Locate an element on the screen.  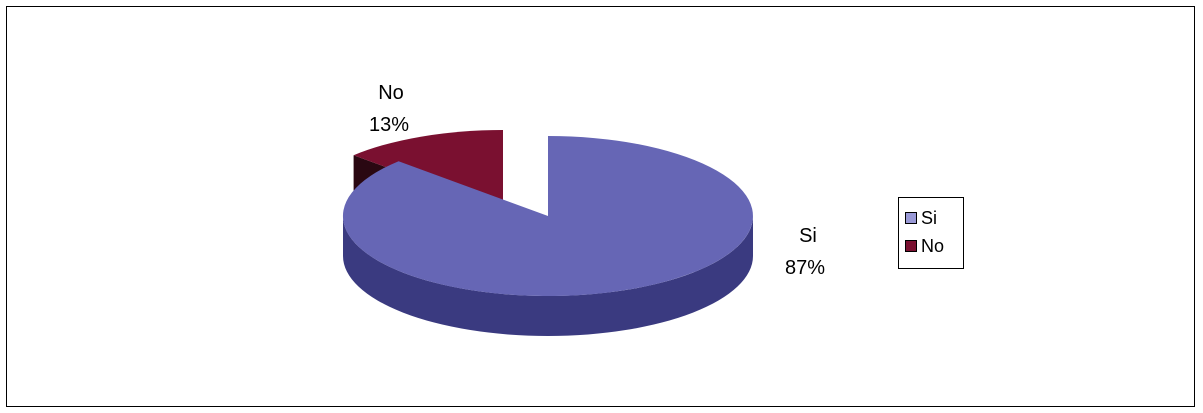
legend: Si No is located at coordinates (931, 233).